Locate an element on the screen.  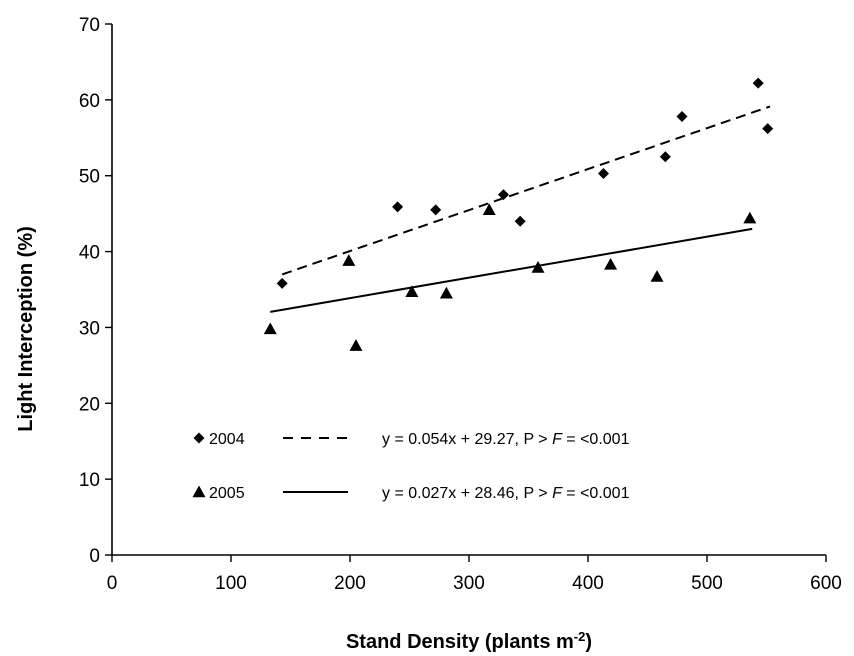
x-tick-label: 100 is located at coordinates (231, 583).